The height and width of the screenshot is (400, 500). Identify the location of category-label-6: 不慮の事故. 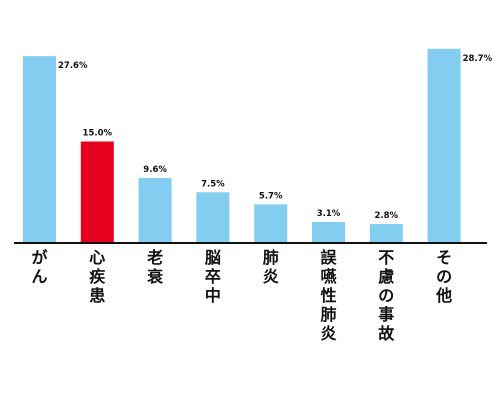
(386, 295).